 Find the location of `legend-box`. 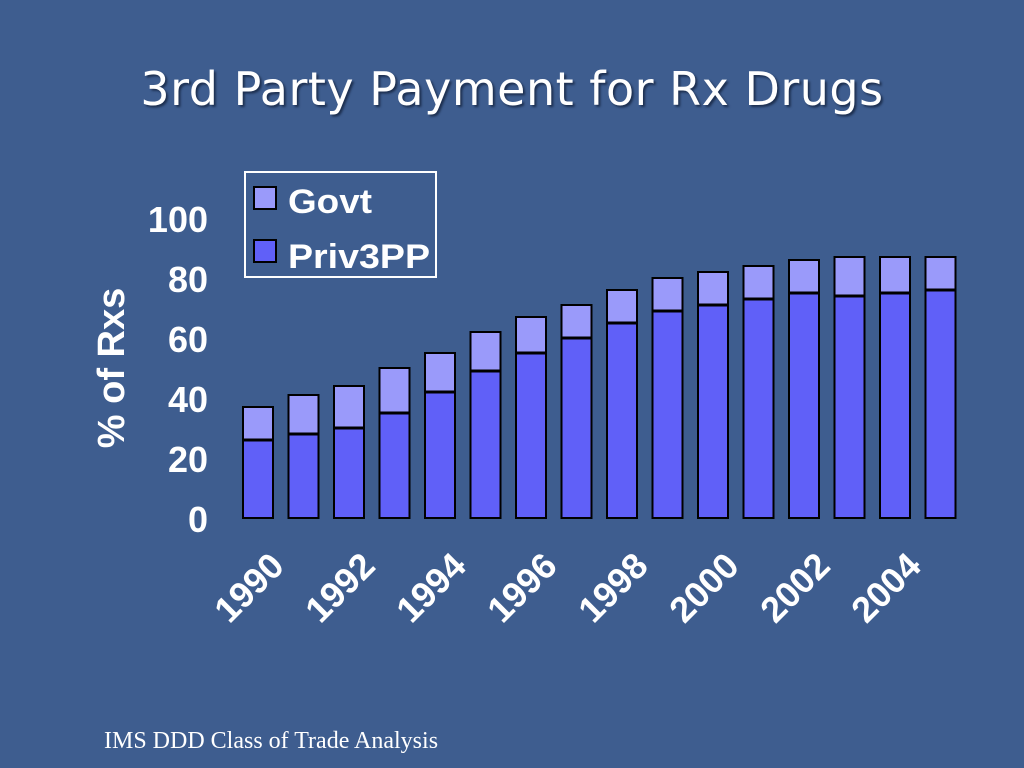

legend-box is located at coordinates (340, 224).